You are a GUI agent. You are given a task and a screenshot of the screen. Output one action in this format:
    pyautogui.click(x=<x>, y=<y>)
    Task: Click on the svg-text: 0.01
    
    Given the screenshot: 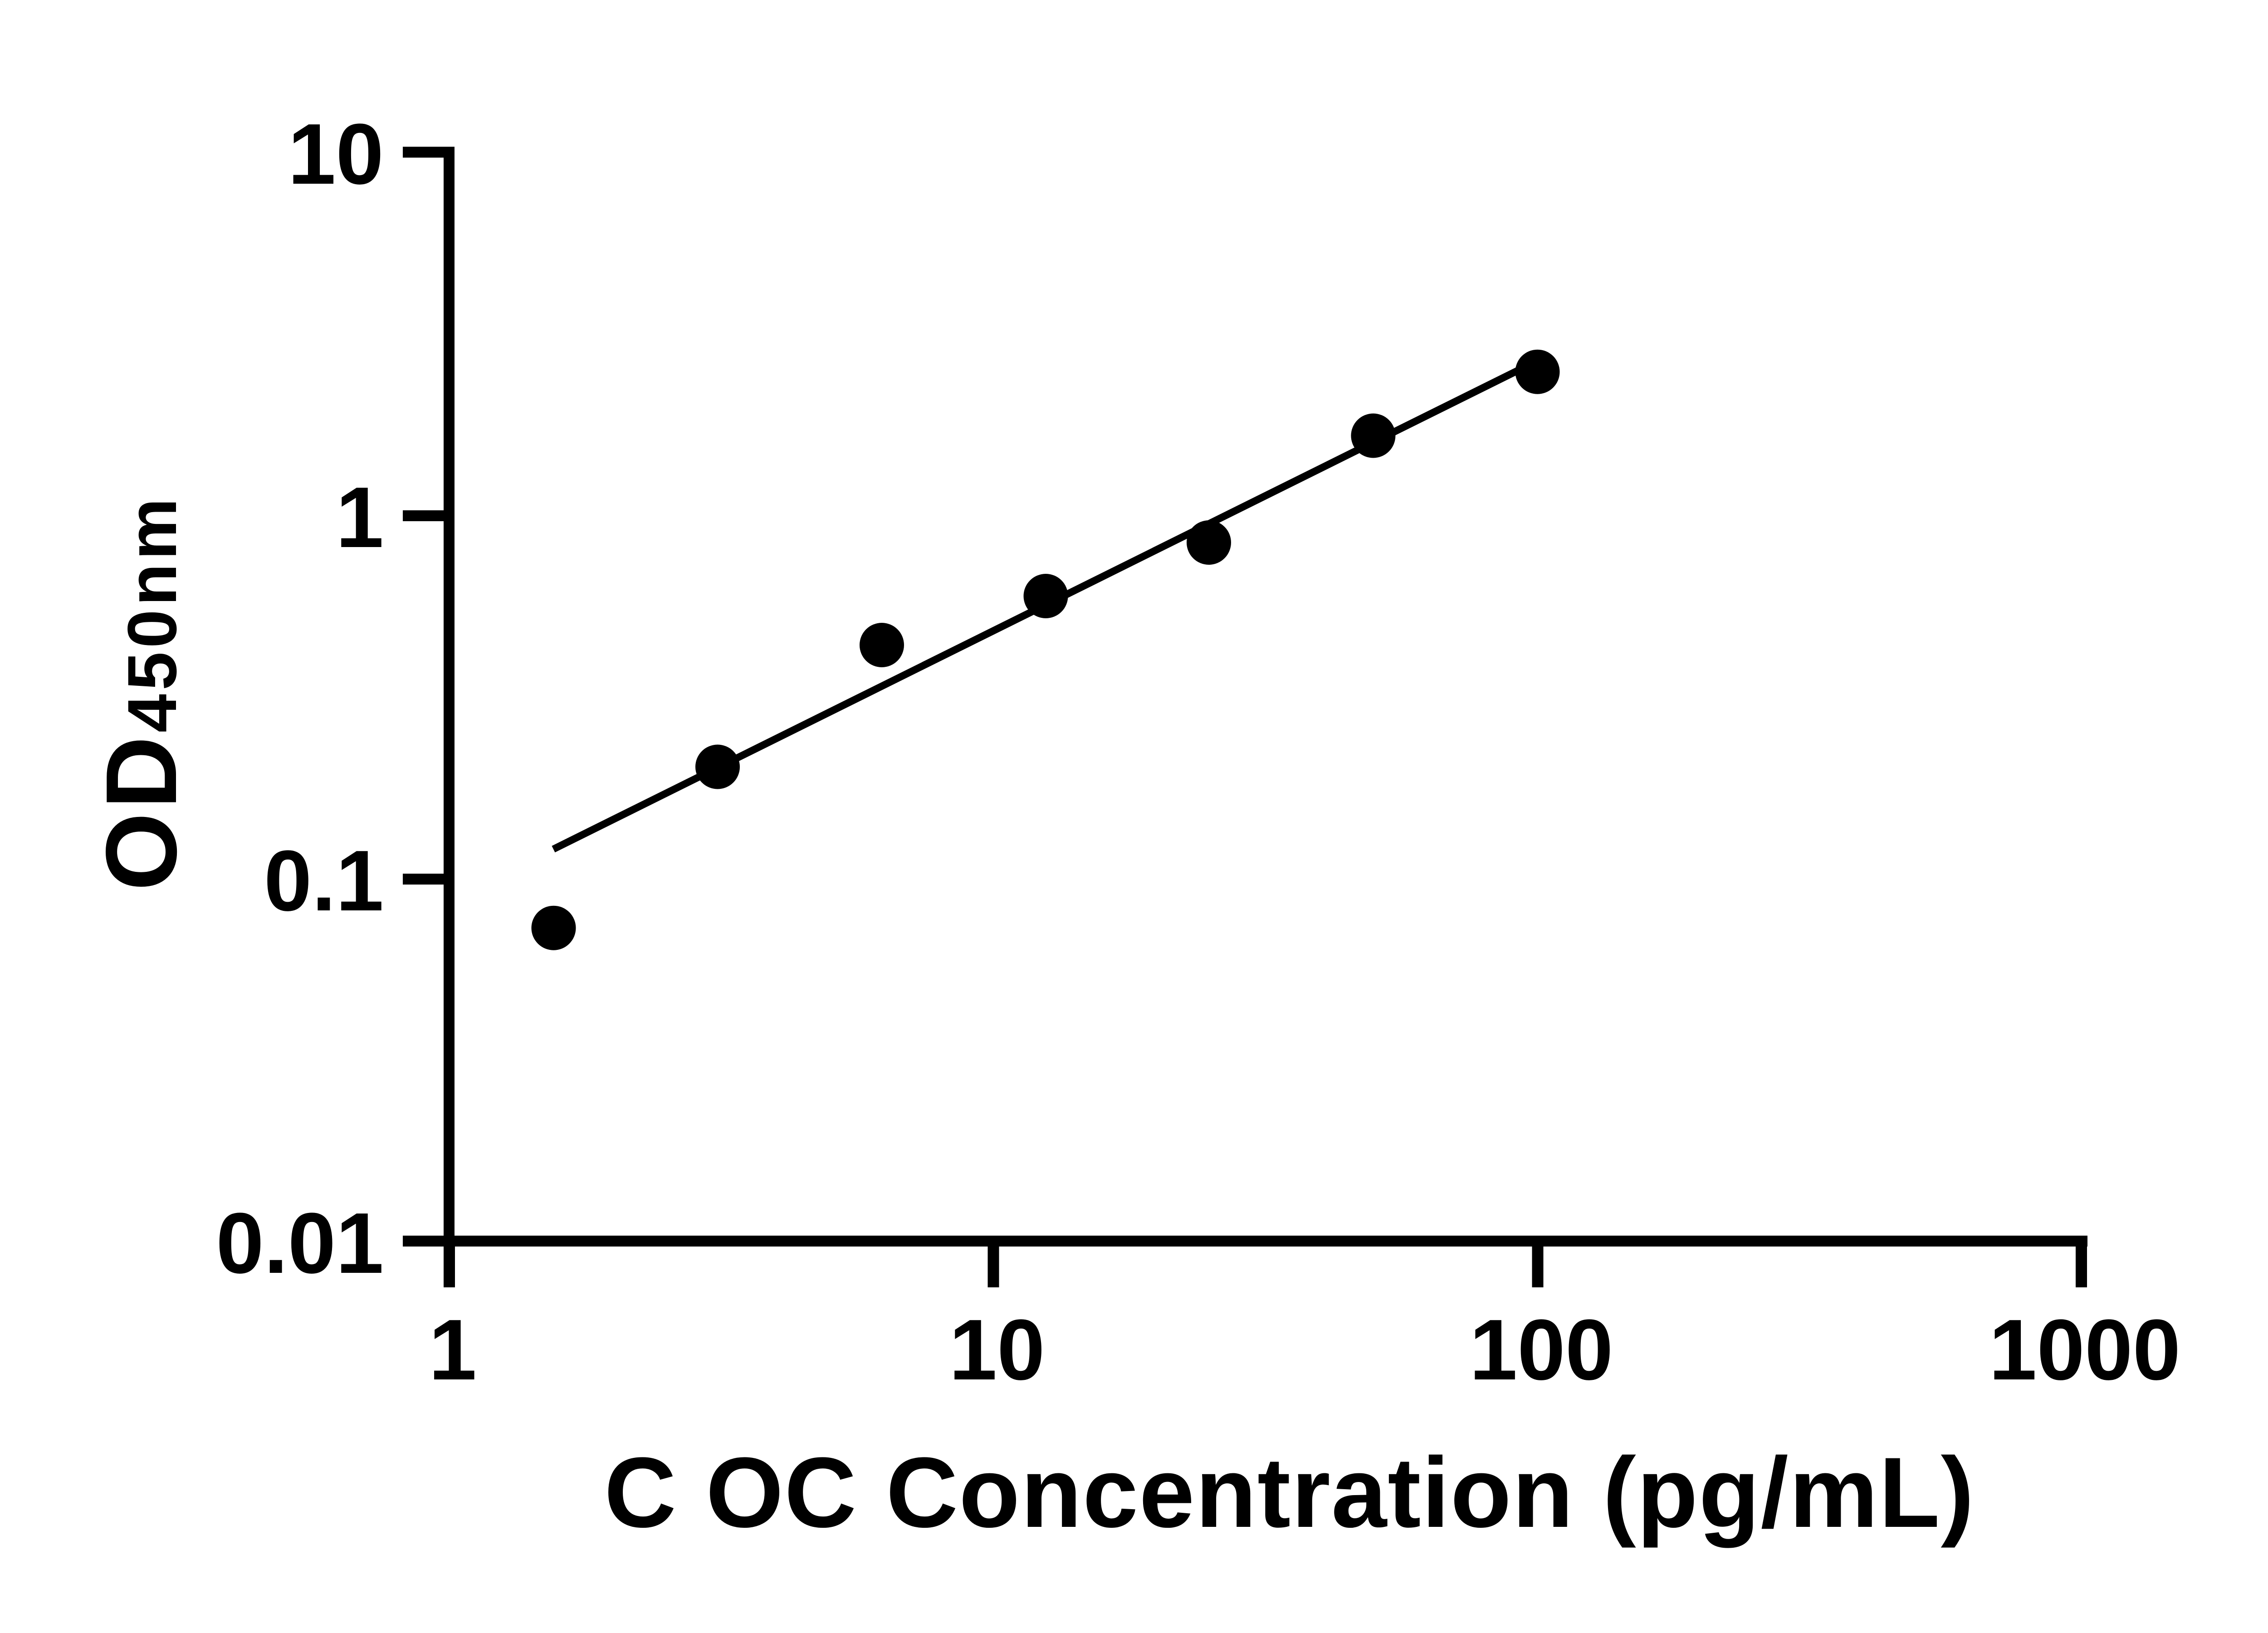 What is the action you would take?
    pyautogui.click(x=300, y=1243)
    